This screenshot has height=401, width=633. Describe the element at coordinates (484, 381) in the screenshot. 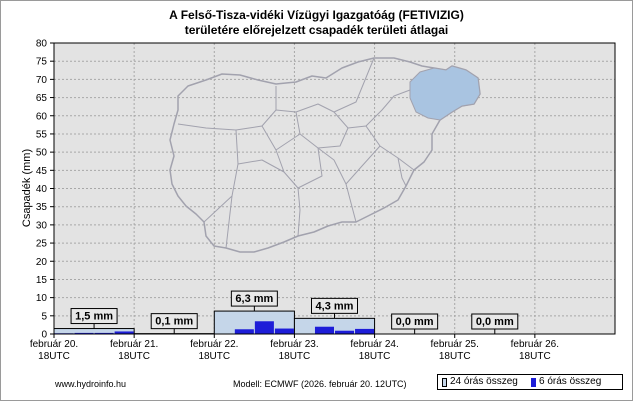

I see `legend-label-24h: 24 órás összeg` at that location.